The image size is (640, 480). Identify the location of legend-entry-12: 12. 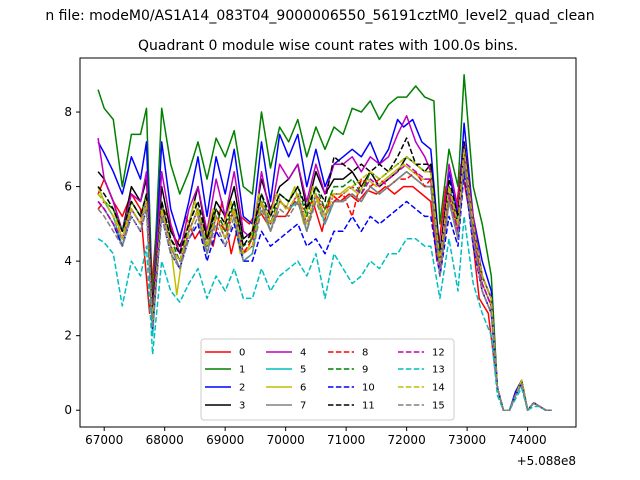
(421, 353).